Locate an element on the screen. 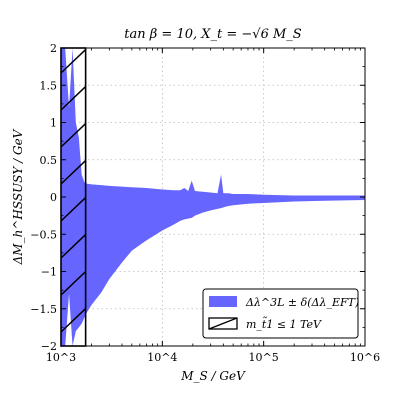 The width and height of the screenshot is (407, 407). y-tick-label: 0 is located at coordinates (53, 197).